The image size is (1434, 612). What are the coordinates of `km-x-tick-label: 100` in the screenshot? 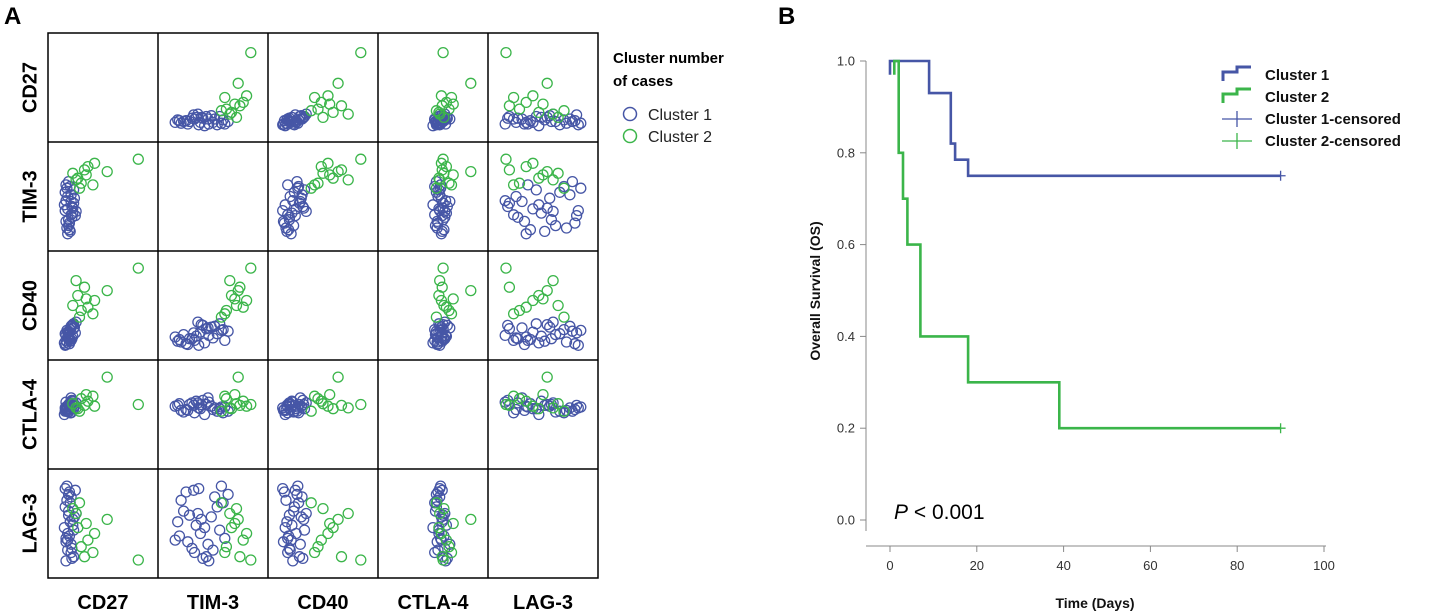 It's located at (1324, 565).